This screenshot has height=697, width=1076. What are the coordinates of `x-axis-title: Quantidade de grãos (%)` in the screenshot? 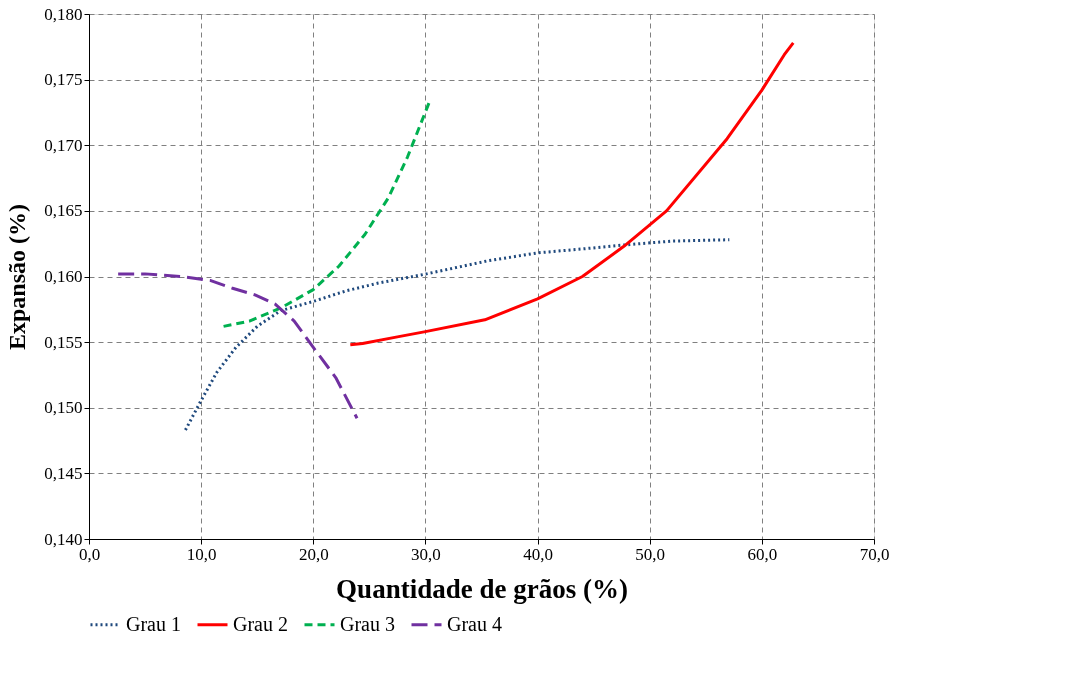 It's located at (482, 588).